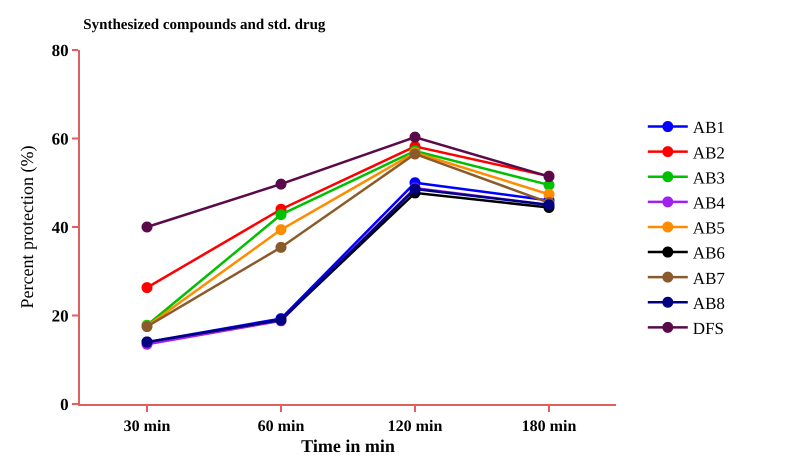 The width and height of the screenshot is (786, 464). What do you see at coordinates (147, 427) in the screenshot?
I see `x-tick-label: 30 min` at bounding box center [147, 427].